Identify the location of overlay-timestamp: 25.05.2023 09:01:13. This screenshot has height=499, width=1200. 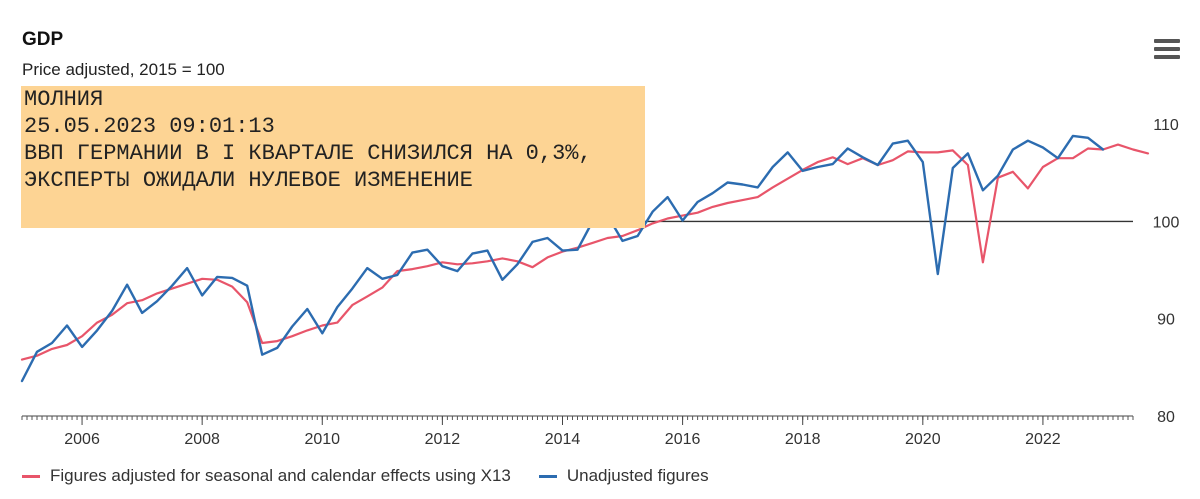
(149, 126).